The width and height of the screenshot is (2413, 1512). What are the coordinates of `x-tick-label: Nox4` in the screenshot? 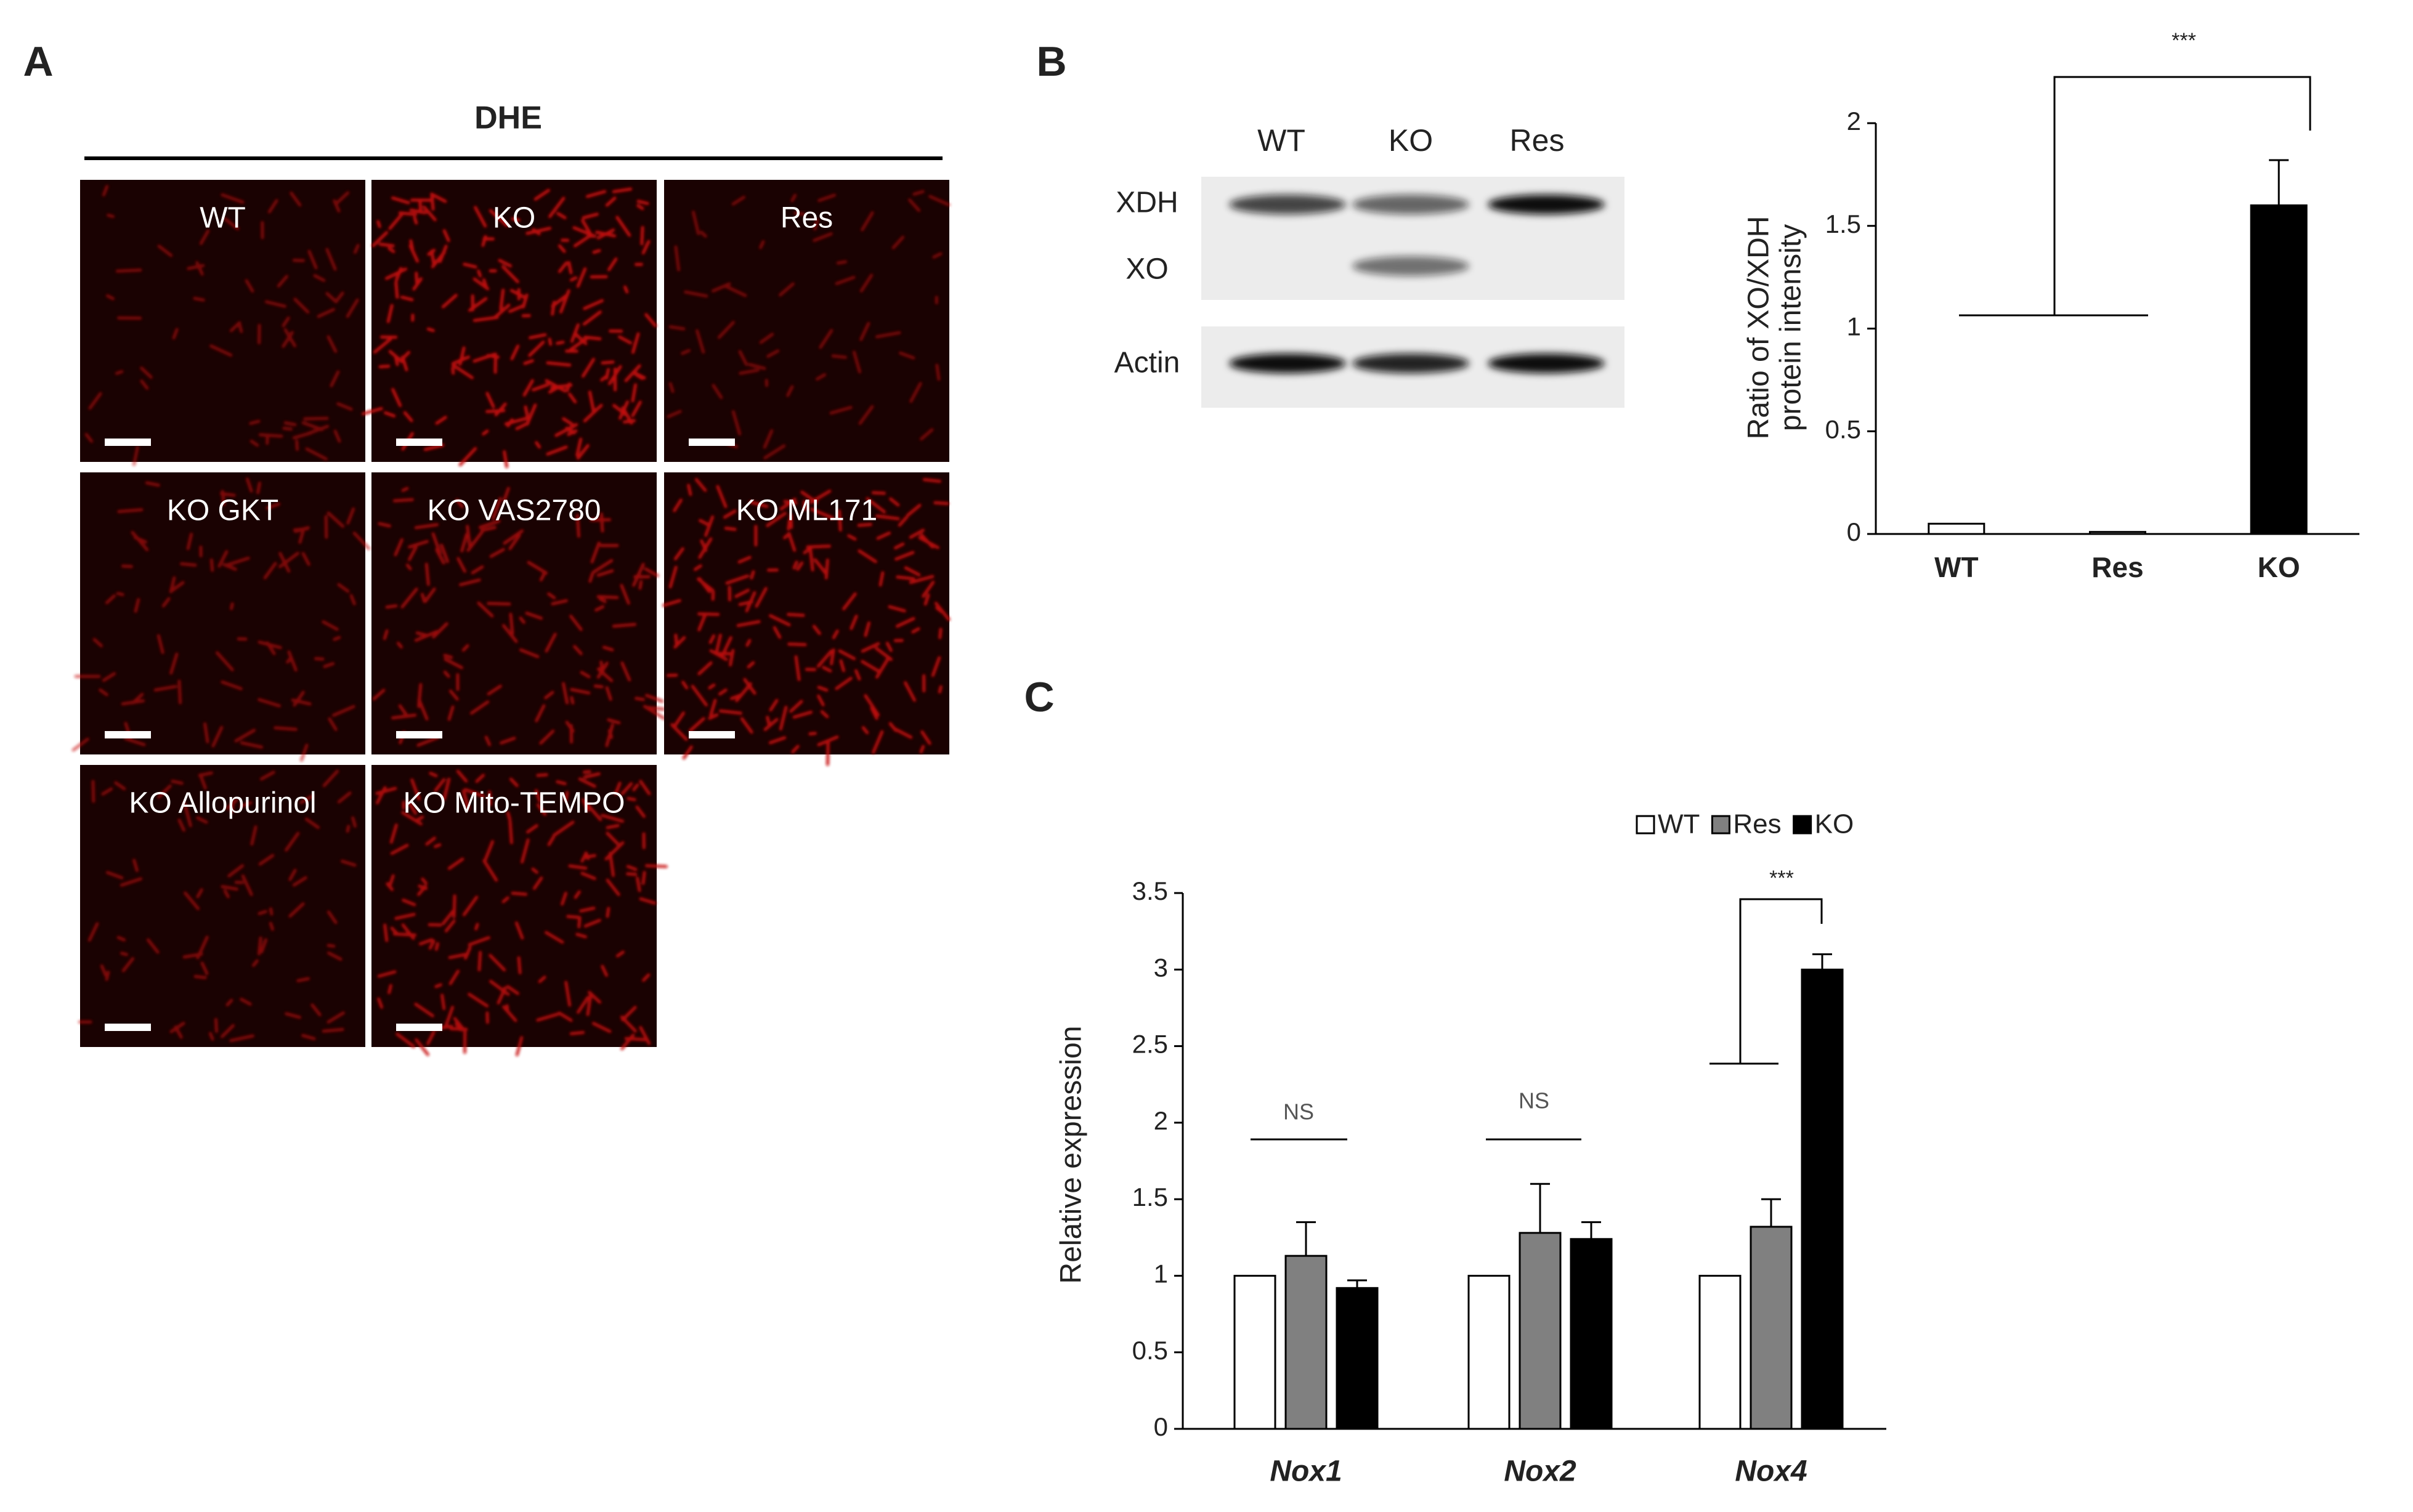 It's located at (1771, 1471).